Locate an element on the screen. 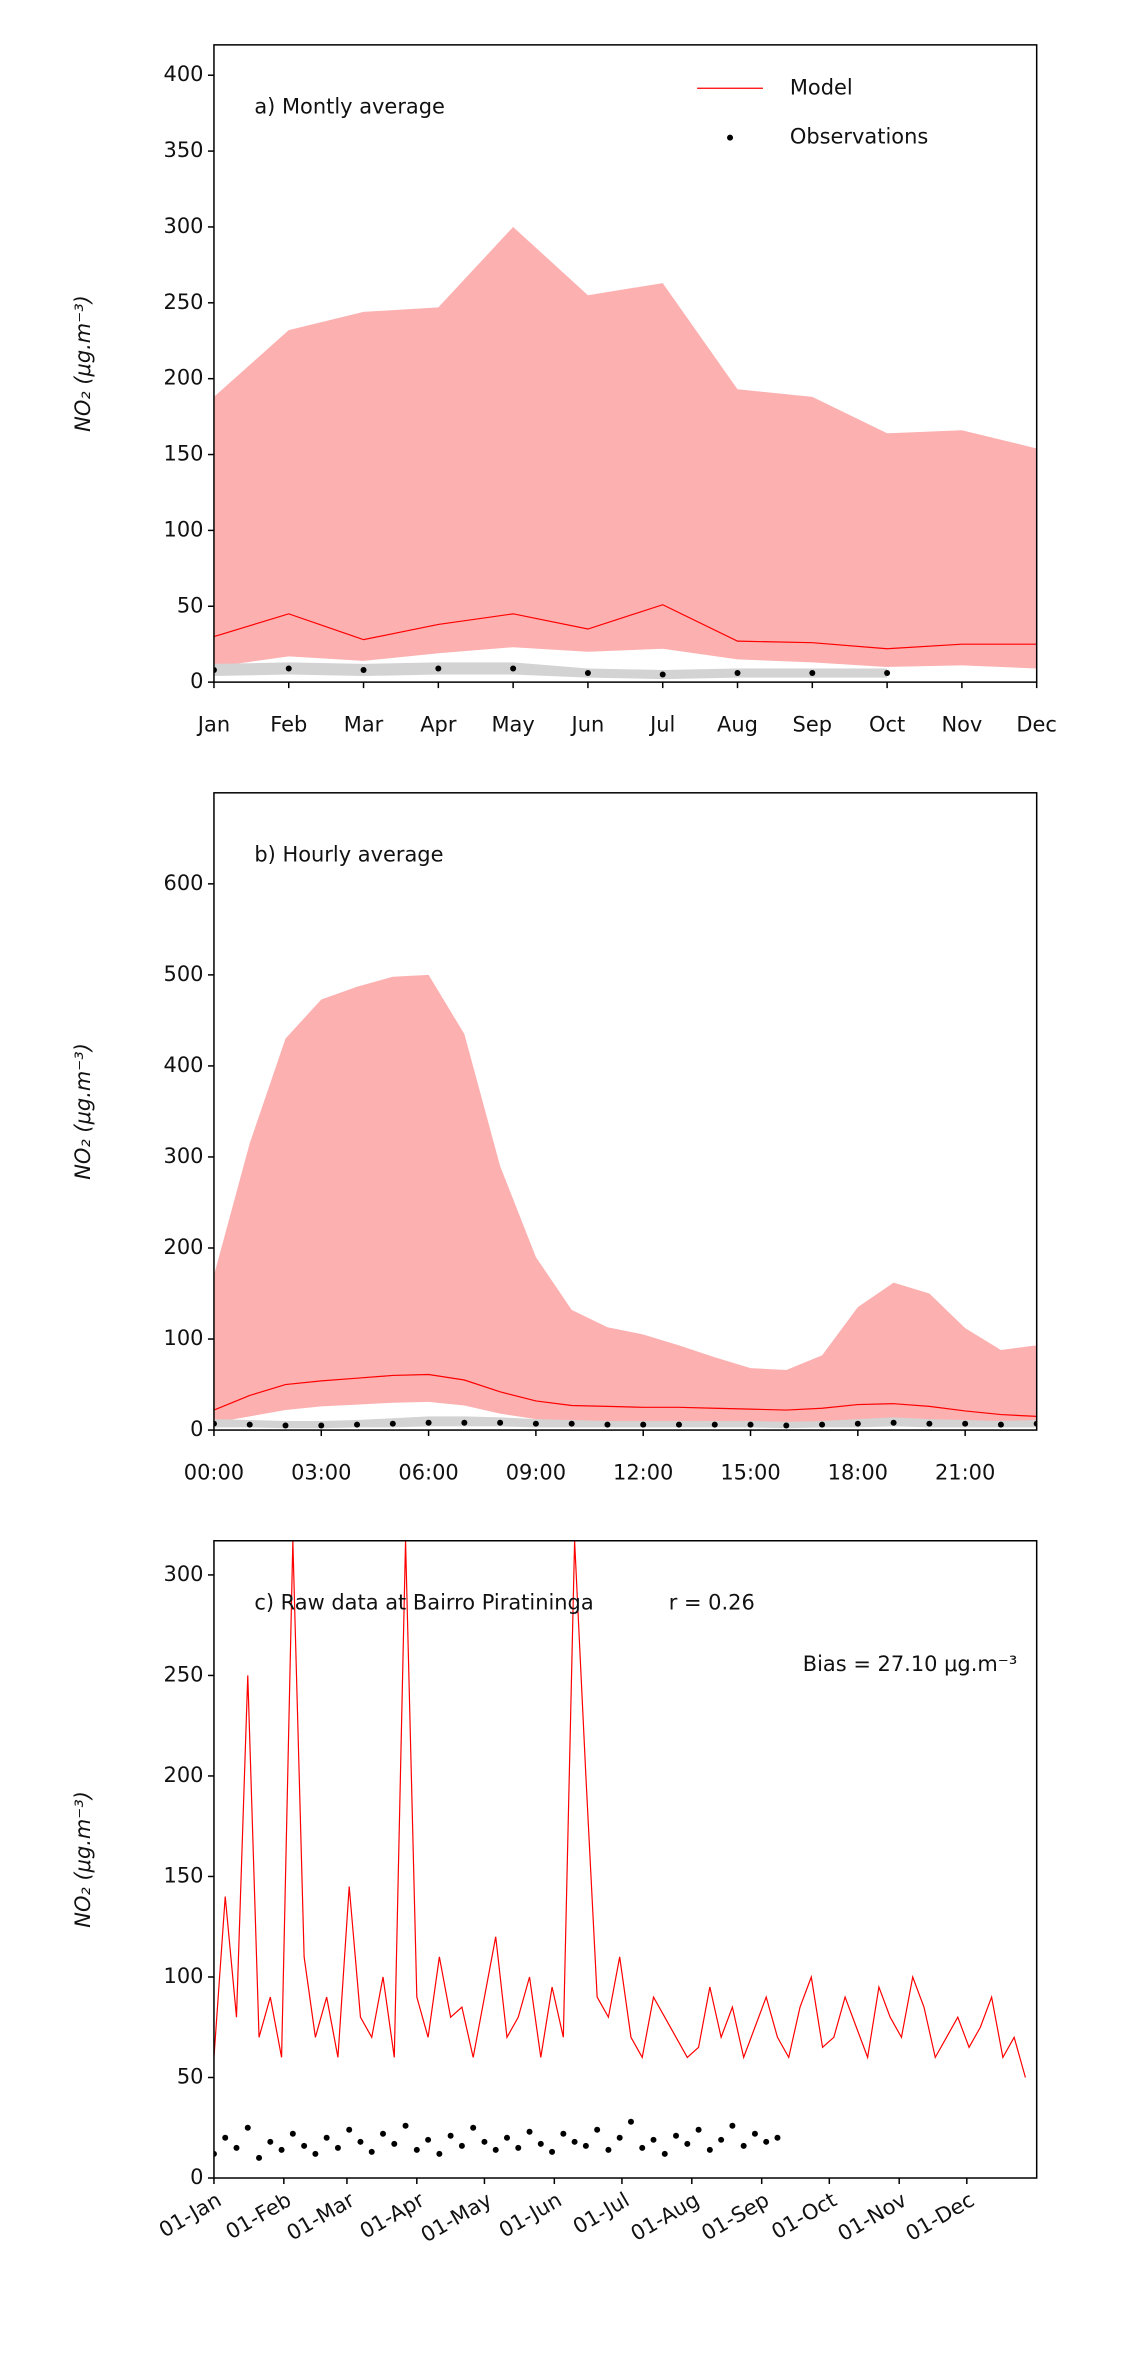 Image resolution: width=1122 pixels, height=2362 pixels. plot-area is located at coordinates (625, 453).